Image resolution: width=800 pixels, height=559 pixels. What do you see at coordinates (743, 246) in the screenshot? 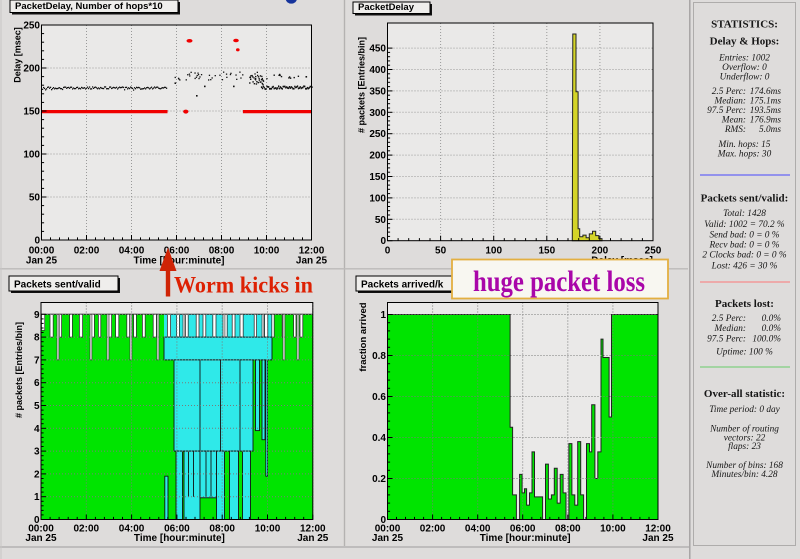
I see `svg-text: Recv bad: 0 = 0 %` at bounding box center [743, 246].